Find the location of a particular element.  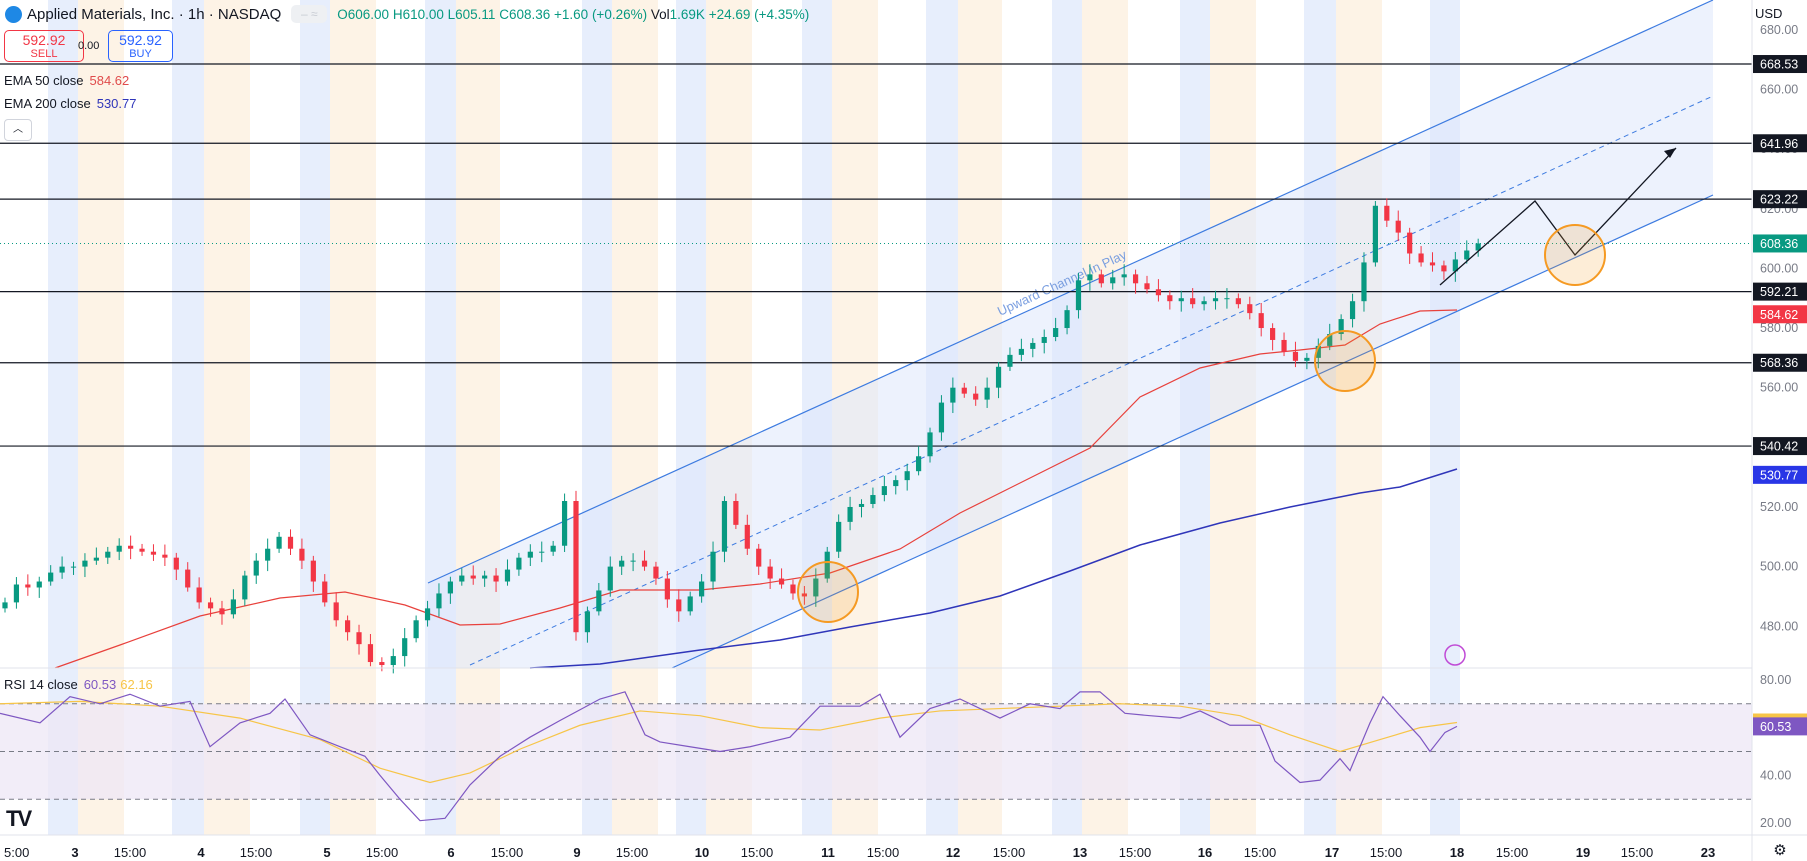

buy-label: BUY is located at coordinates (140, 54).